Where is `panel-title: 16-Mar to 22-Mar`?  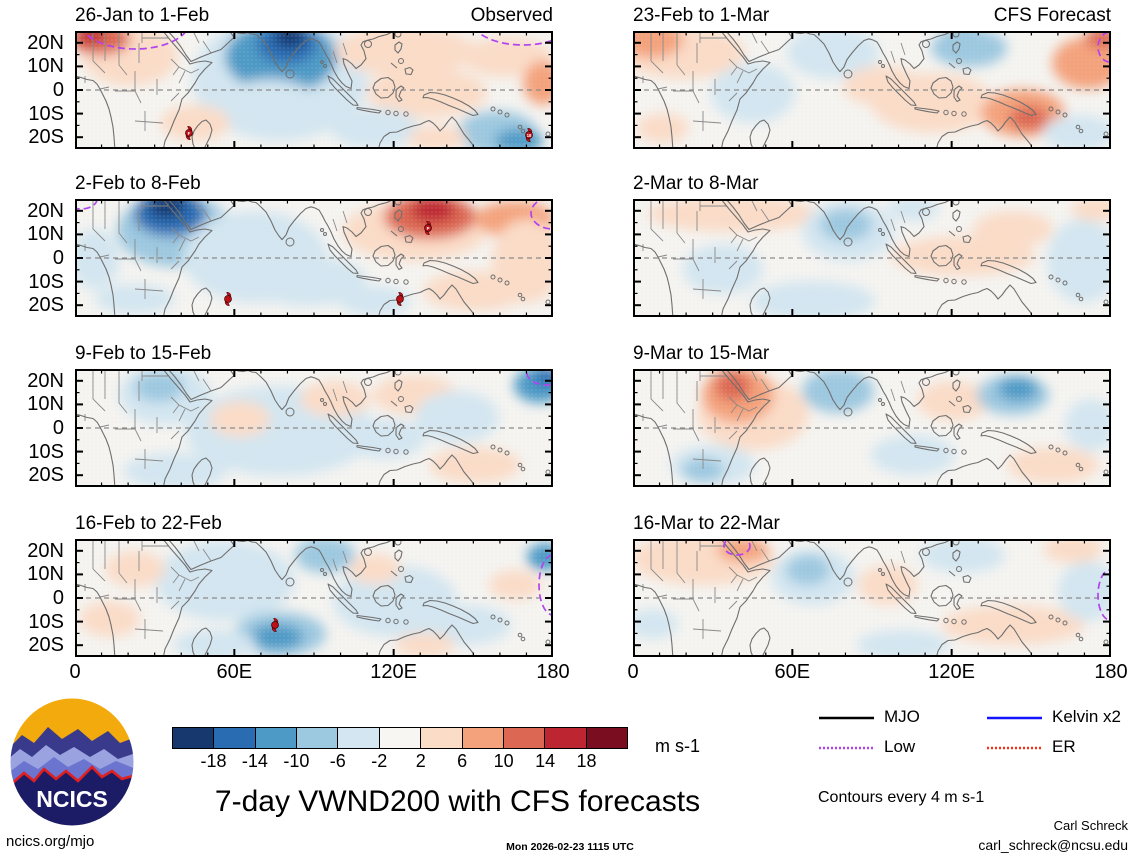 panel-title: 16-Mar to 22-Mar is located at coordinates (706, 523).